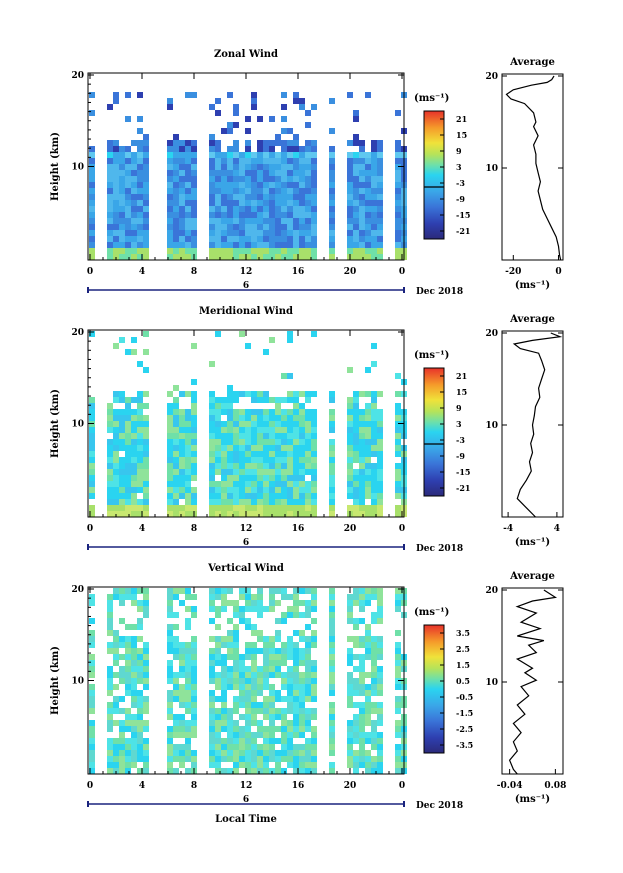 The image size is (623, 873). I want to click on x-tick-label: 0, so click(402, 529).